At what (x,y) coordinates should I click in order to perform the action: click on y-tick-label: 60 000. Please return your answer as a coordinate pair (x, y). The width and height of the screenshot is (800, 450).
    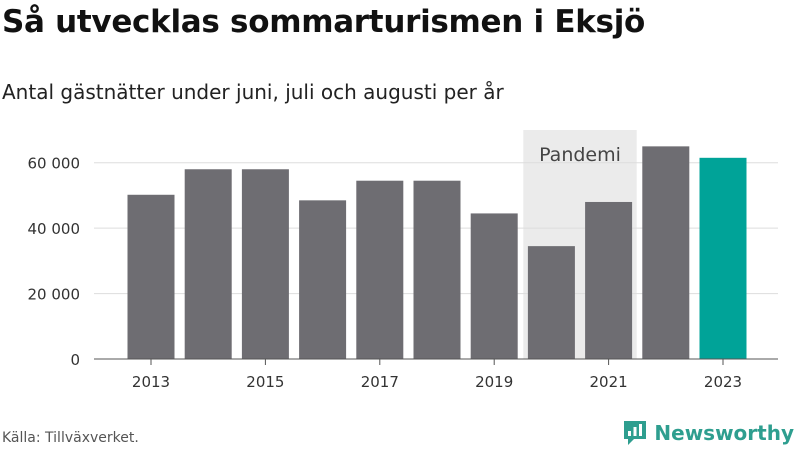
    Looking at the image, I should click on (54, 164).